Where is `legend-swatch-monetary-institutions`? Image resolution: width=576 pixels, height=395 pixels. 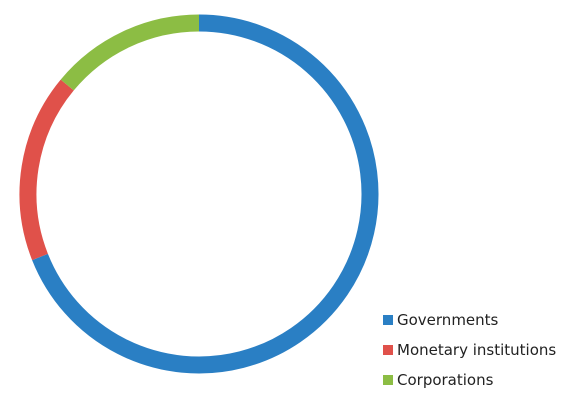
legend-swatch-monetary-institutions is located at coordinates (388, 350).